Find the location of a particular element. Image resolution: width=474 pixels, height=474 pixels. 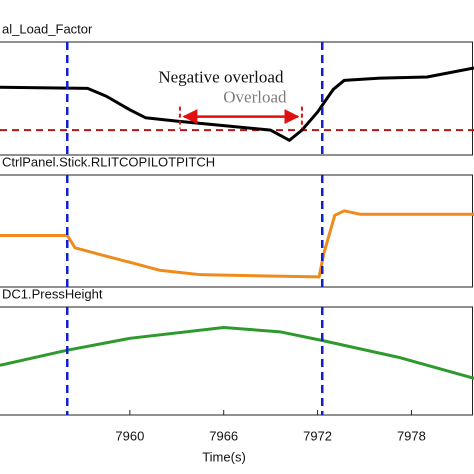

panel-title: CtrlPanel.Stick.RLITCOPILOTPITCH is located at coordinates (108, 161).